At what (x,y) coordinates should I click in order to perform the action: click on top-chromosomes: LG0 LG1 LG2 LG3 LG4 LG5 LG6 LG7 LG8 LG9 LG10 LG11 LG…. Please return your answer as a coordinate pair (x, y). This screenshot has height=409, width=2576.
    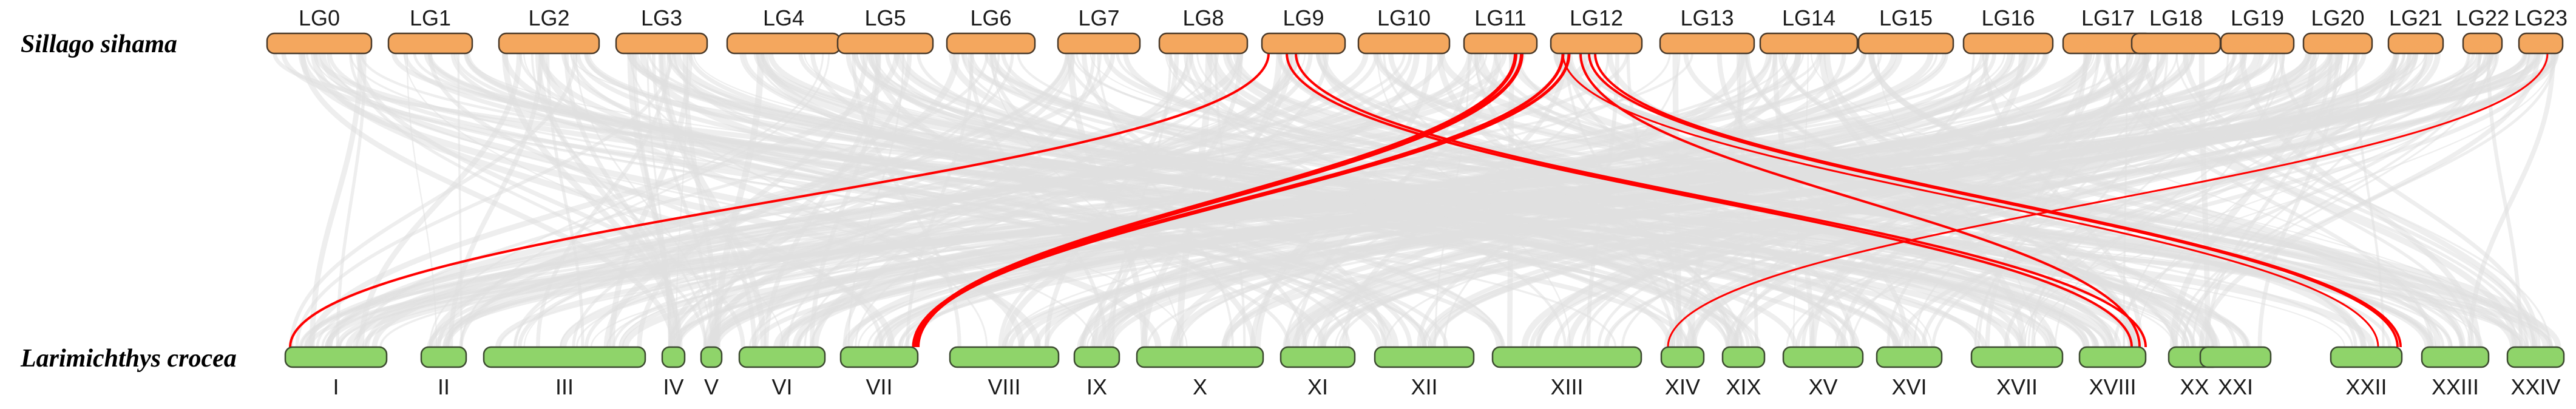
    Looking at the image, I should click on (1417, 30).